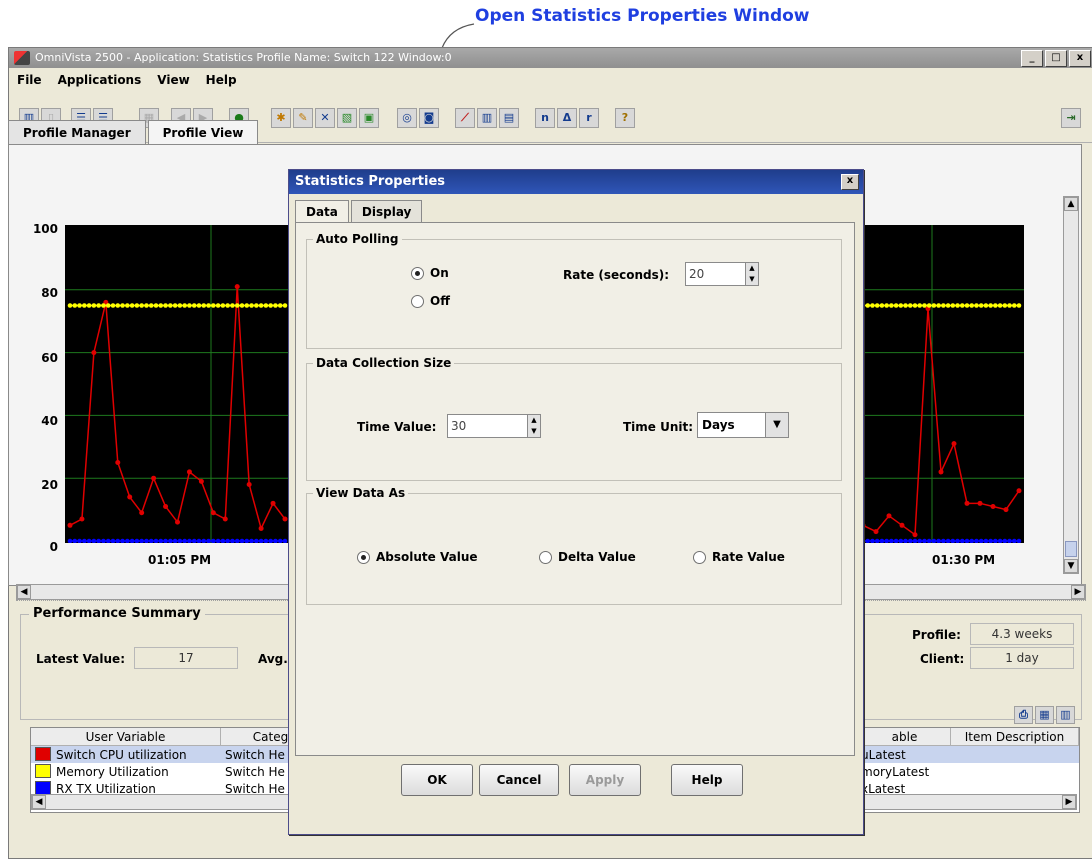 The image size is (1092, 859). I want to click on maximize-button: □, so click(1056, 58).